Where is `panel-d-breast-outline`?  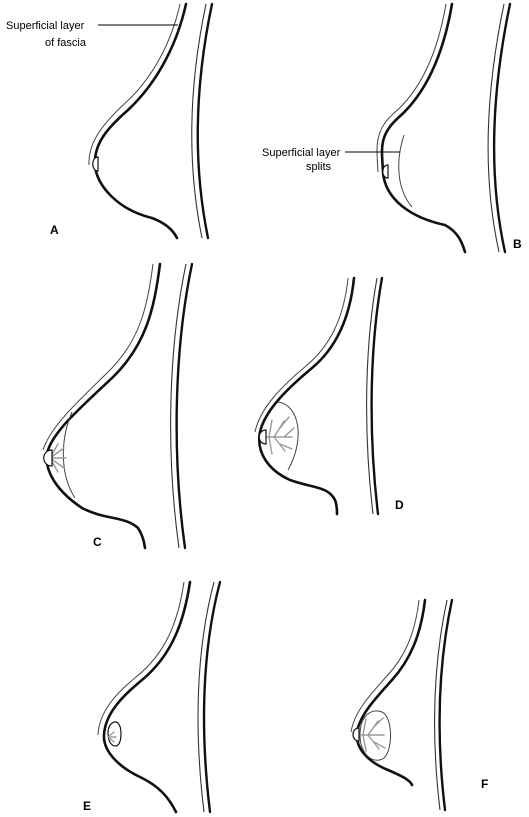
panel-d-breast-outline is located at coordinates (306, 396).